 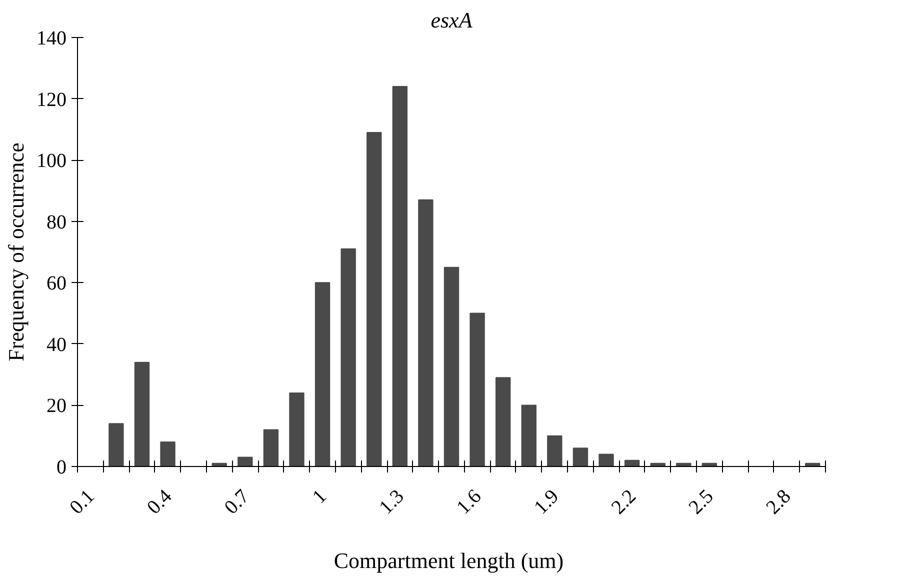 I want to click on x-tick-label: 2.8, so click(x=779, y=502).